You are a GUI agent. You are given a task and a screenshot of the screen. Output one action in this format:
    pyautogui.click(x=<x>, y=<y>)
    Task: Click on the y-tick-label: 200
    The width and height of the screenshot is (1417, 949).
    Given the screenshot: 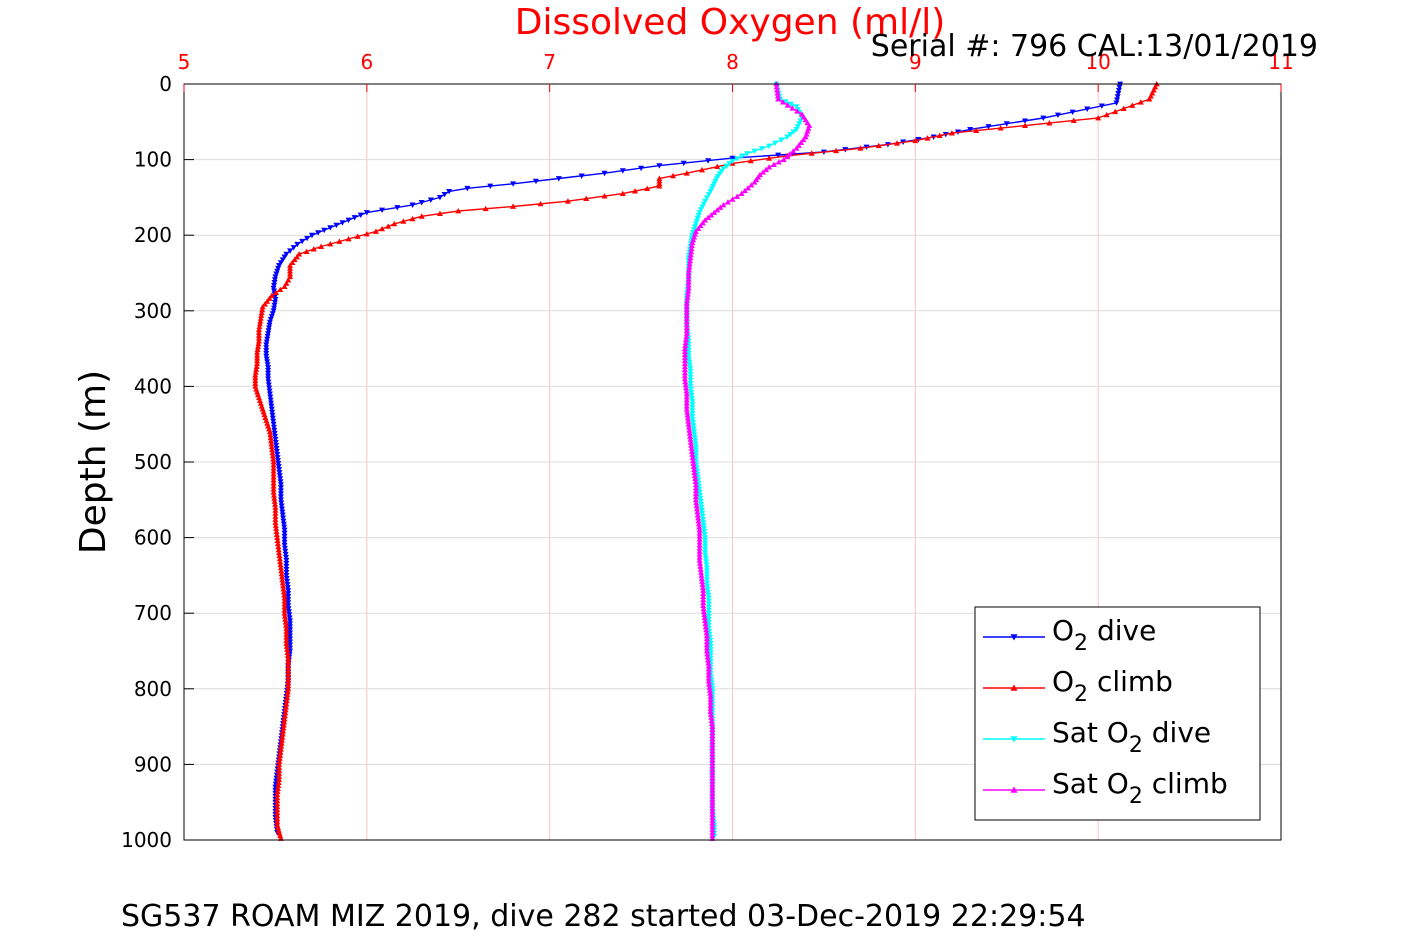 What is the action you would take?
    pyautogui.click(x=153, y=235)
    